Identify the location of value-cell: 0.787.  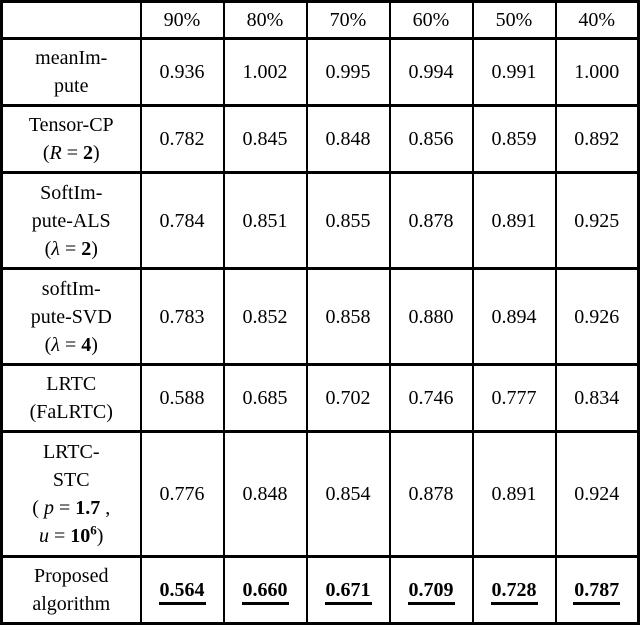
(597, 589).